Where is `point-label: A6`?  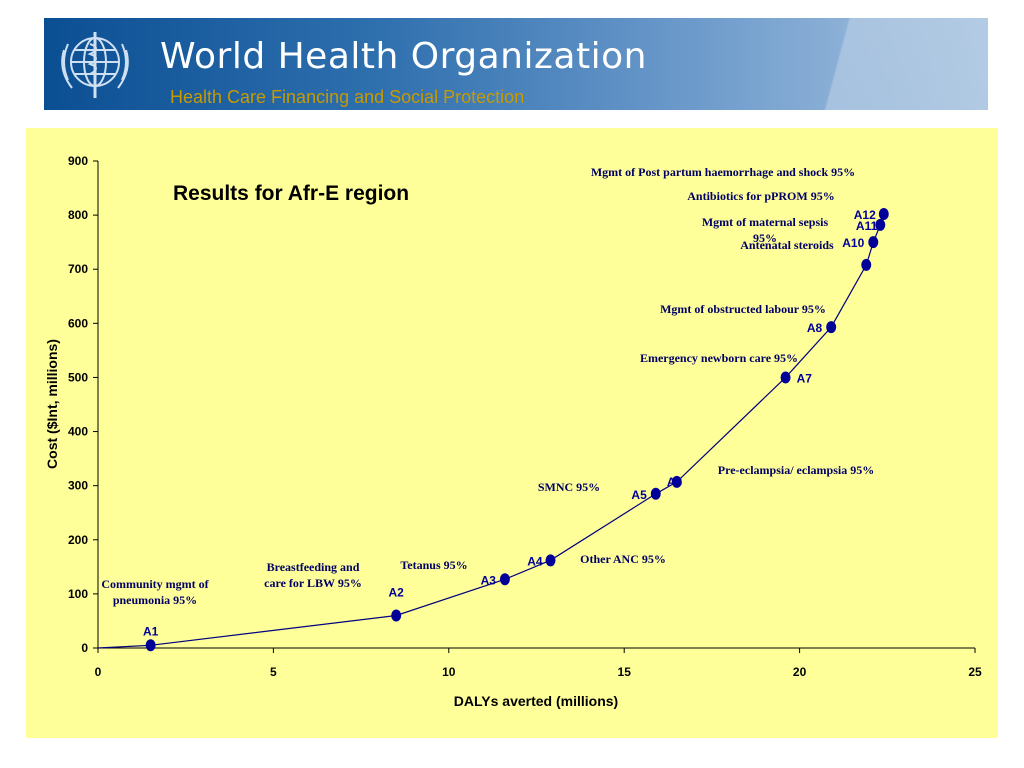
point-label: A6 is located at coordinates (675, 482).